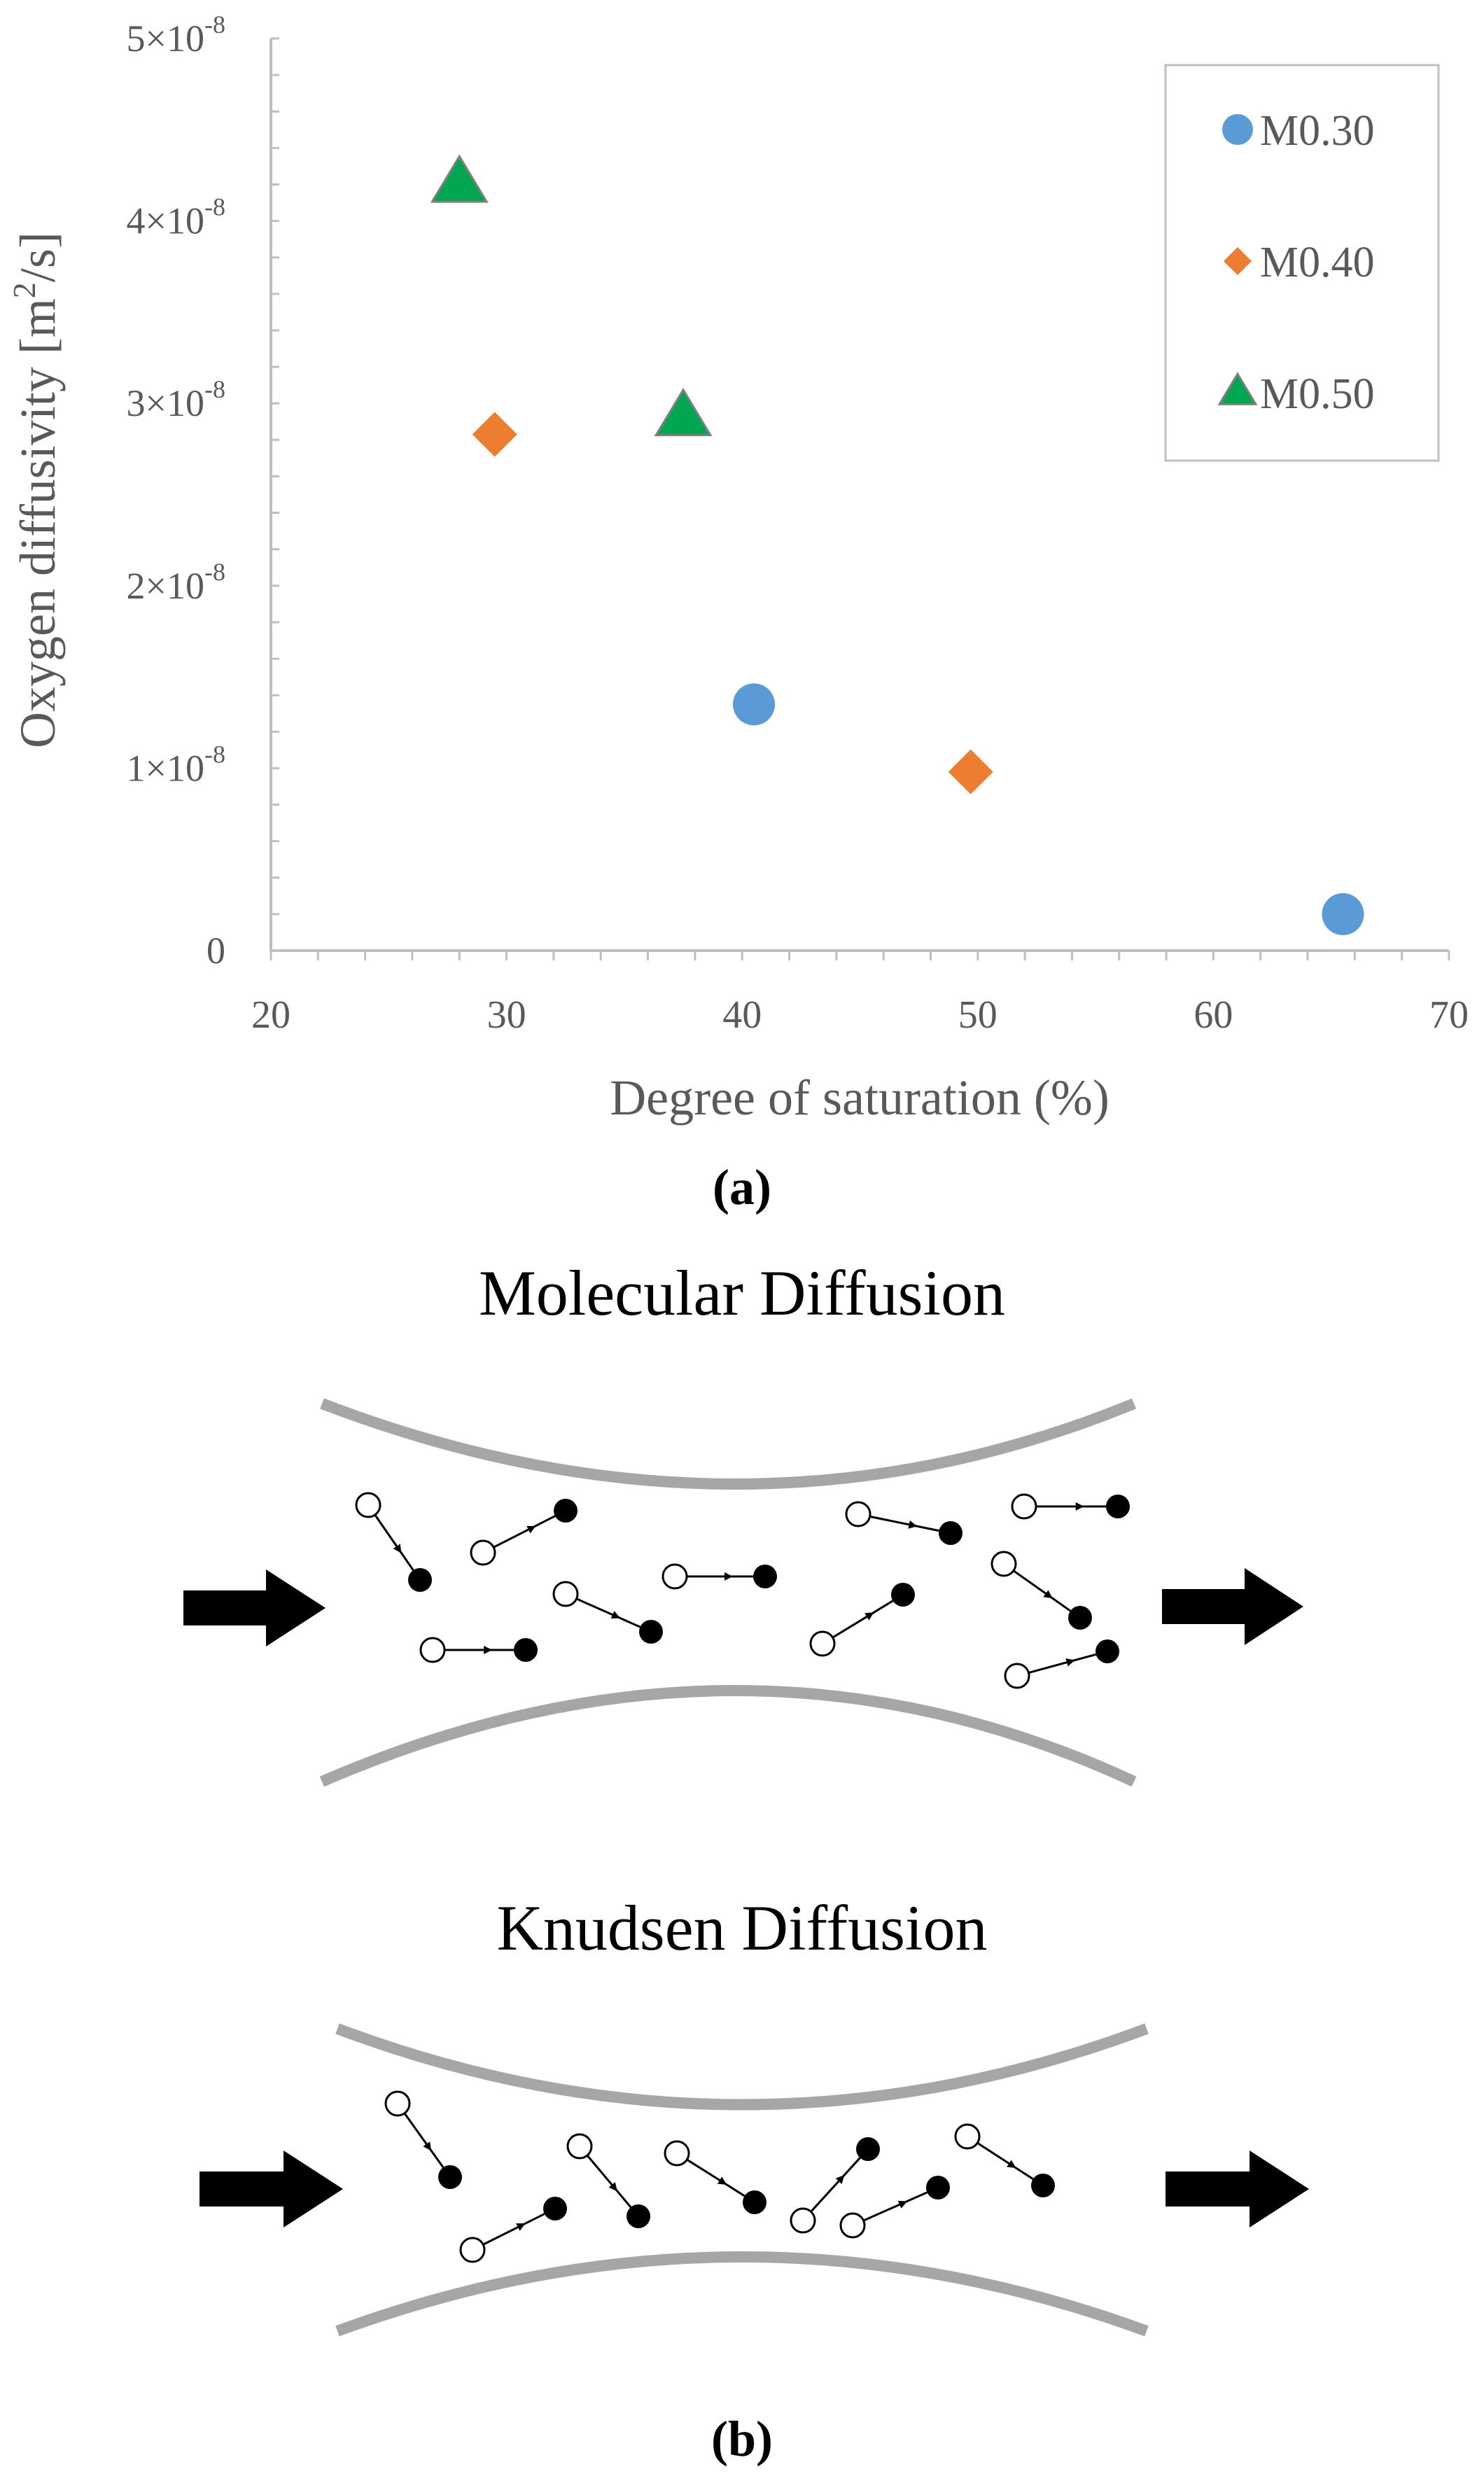 The height and width of the screenshot is (2483, 1484). Describe the element at coordinates (176, 217) in the screenshot. I see `y-tick-label: 4×10⁻⁸` at that location.